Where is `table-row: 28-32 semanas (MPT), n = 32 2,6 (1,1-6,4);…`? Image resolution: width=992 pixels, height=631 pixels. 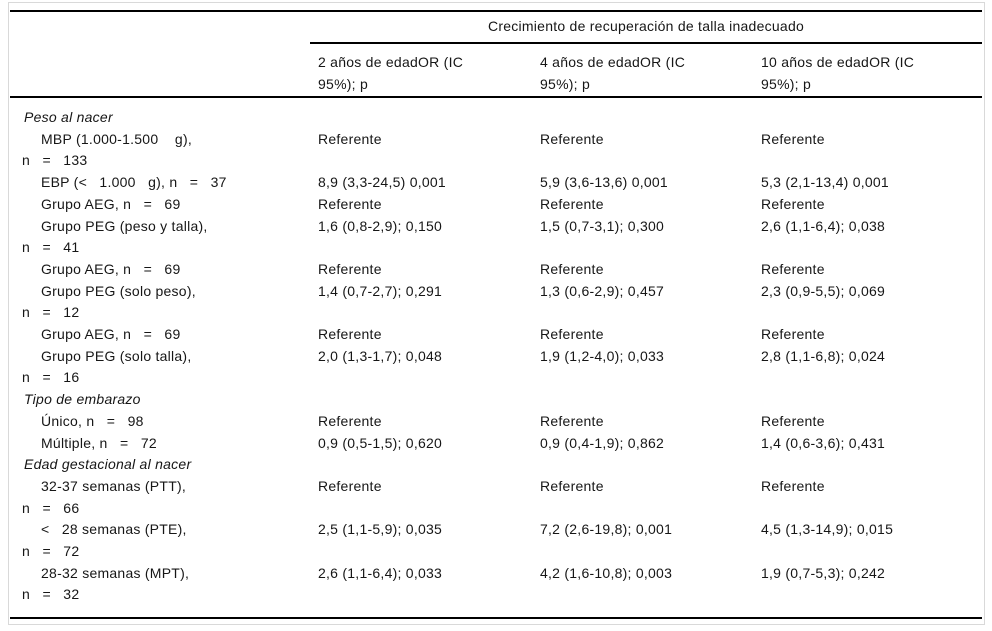
table-row: 28-32 semanas (MPT), n = 32 2,6 (1,1-6,4);… is located at coordinates (496, 584).